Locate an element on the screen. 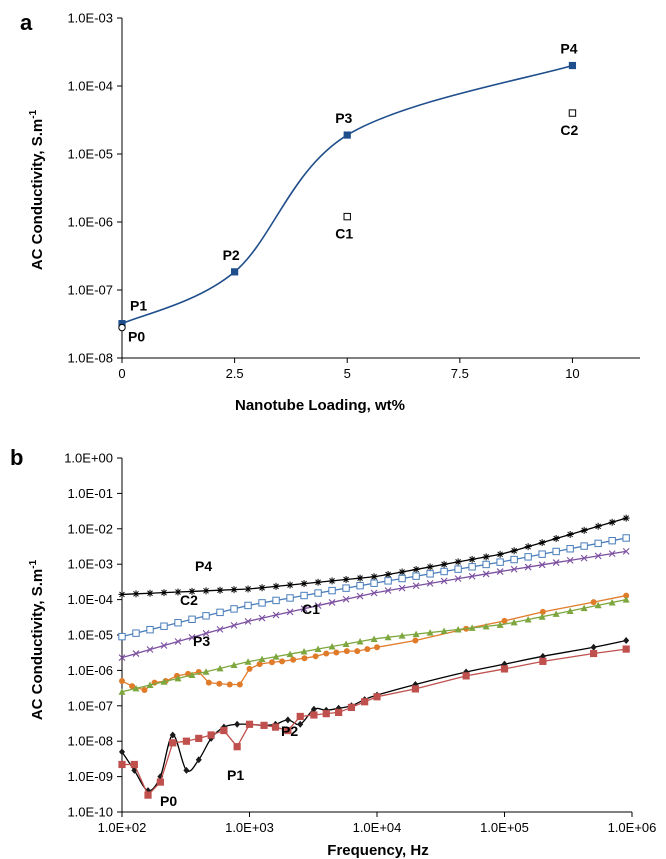 This screenshot has height=859, width=666. y-axis-label-b: AC Conductivity, S.m-1 is located at coordinates (37, 639).